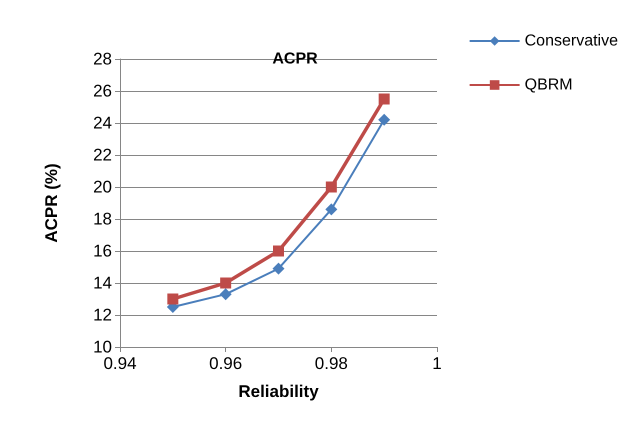 The image size is (639, 433). What do you see at coordinates (120, 363) in the screenshot?
I see `x-tick-label: 0.94` at bounding box center [120, 363].